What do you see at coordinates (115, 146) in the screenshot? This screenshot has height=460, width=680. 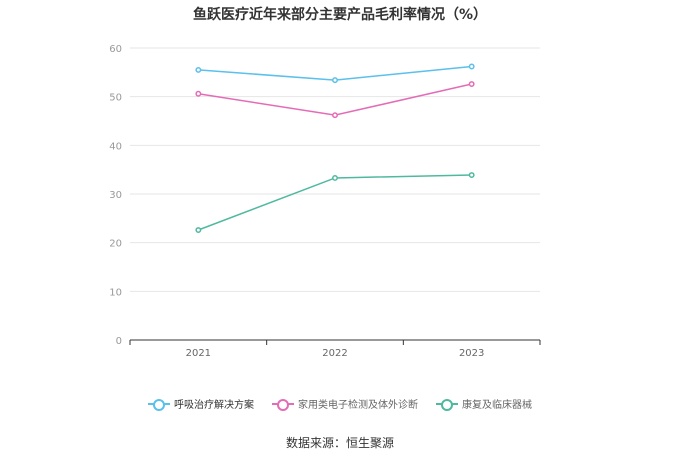 I see `y-tick-label: 40` at bounding box center [115, 146].